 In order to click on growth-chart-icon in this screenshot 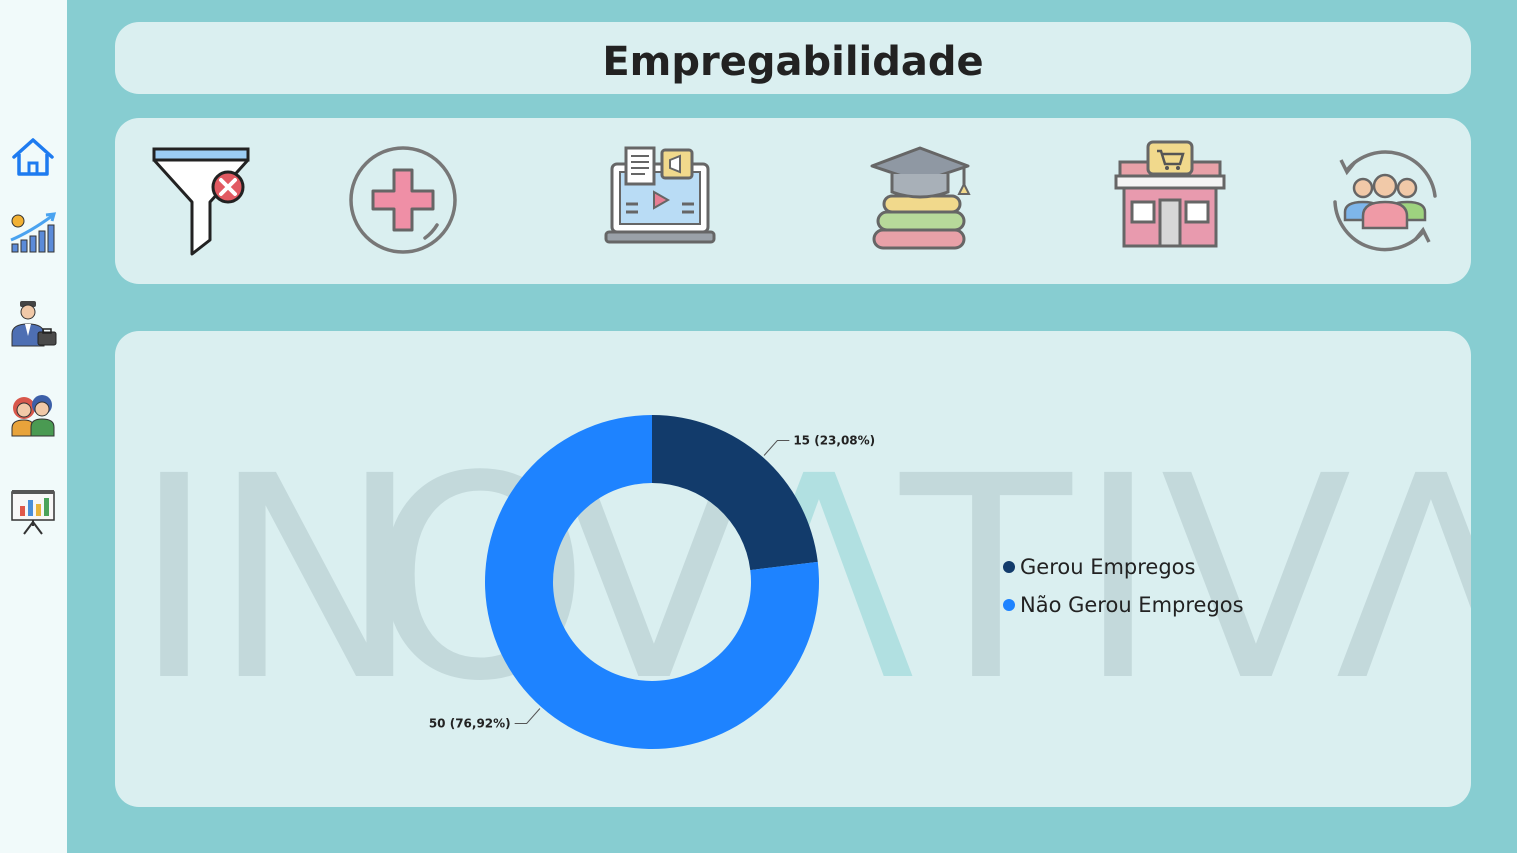, I will do `click(33, 233)`.